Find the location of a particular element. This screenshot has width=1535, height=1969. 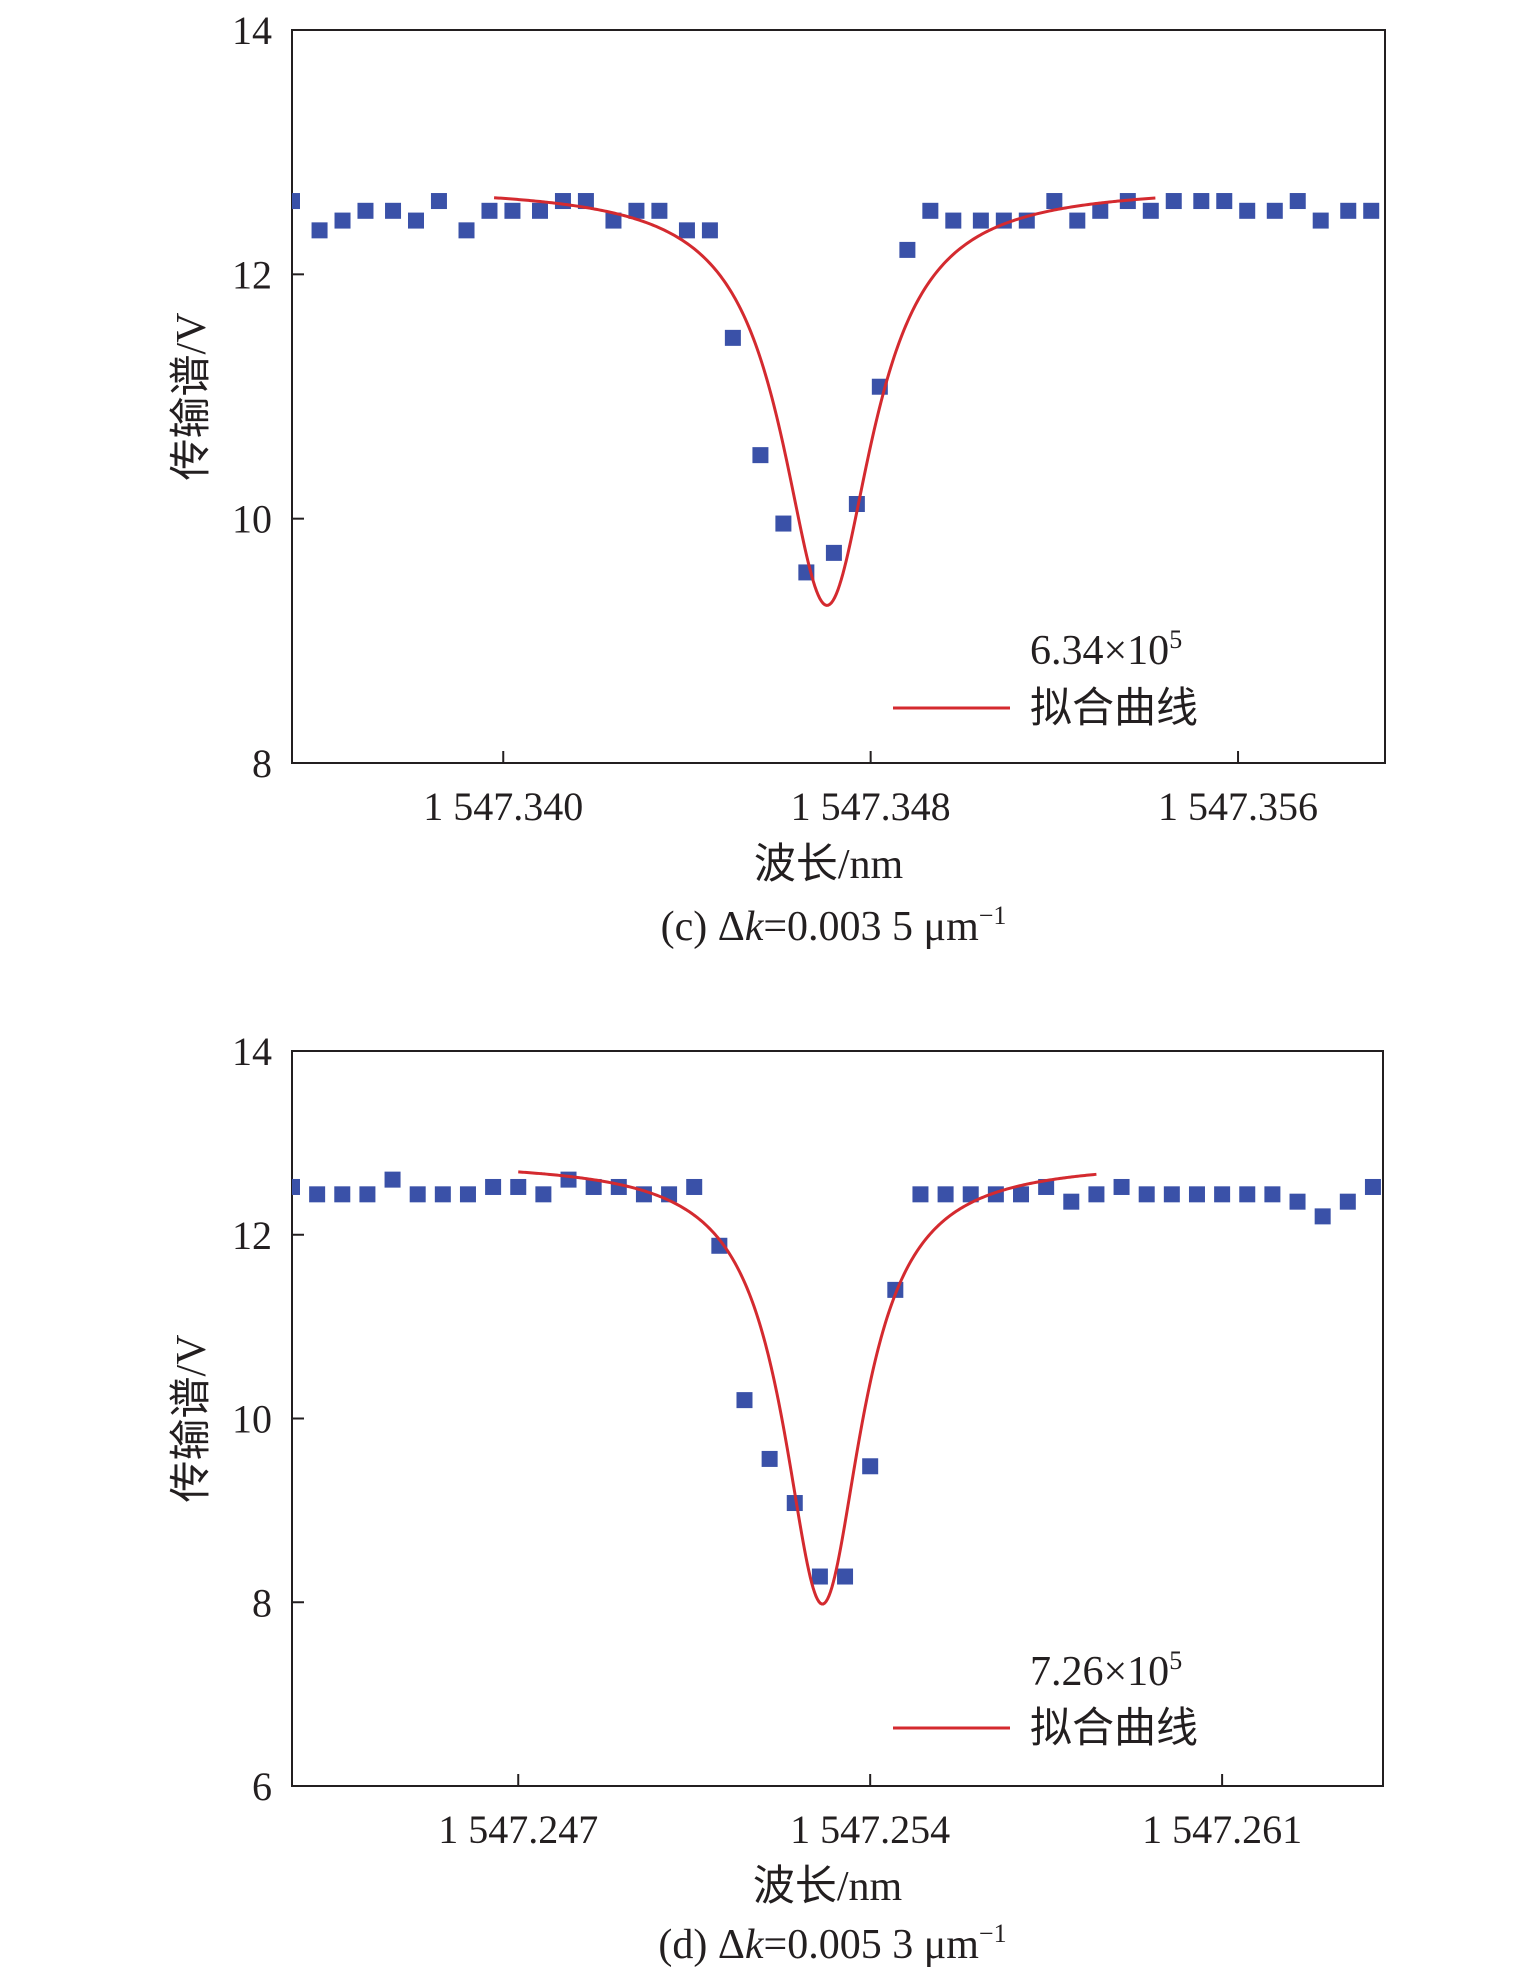

caption-prefix: (c) Δ is located at coordinates (703, 927).